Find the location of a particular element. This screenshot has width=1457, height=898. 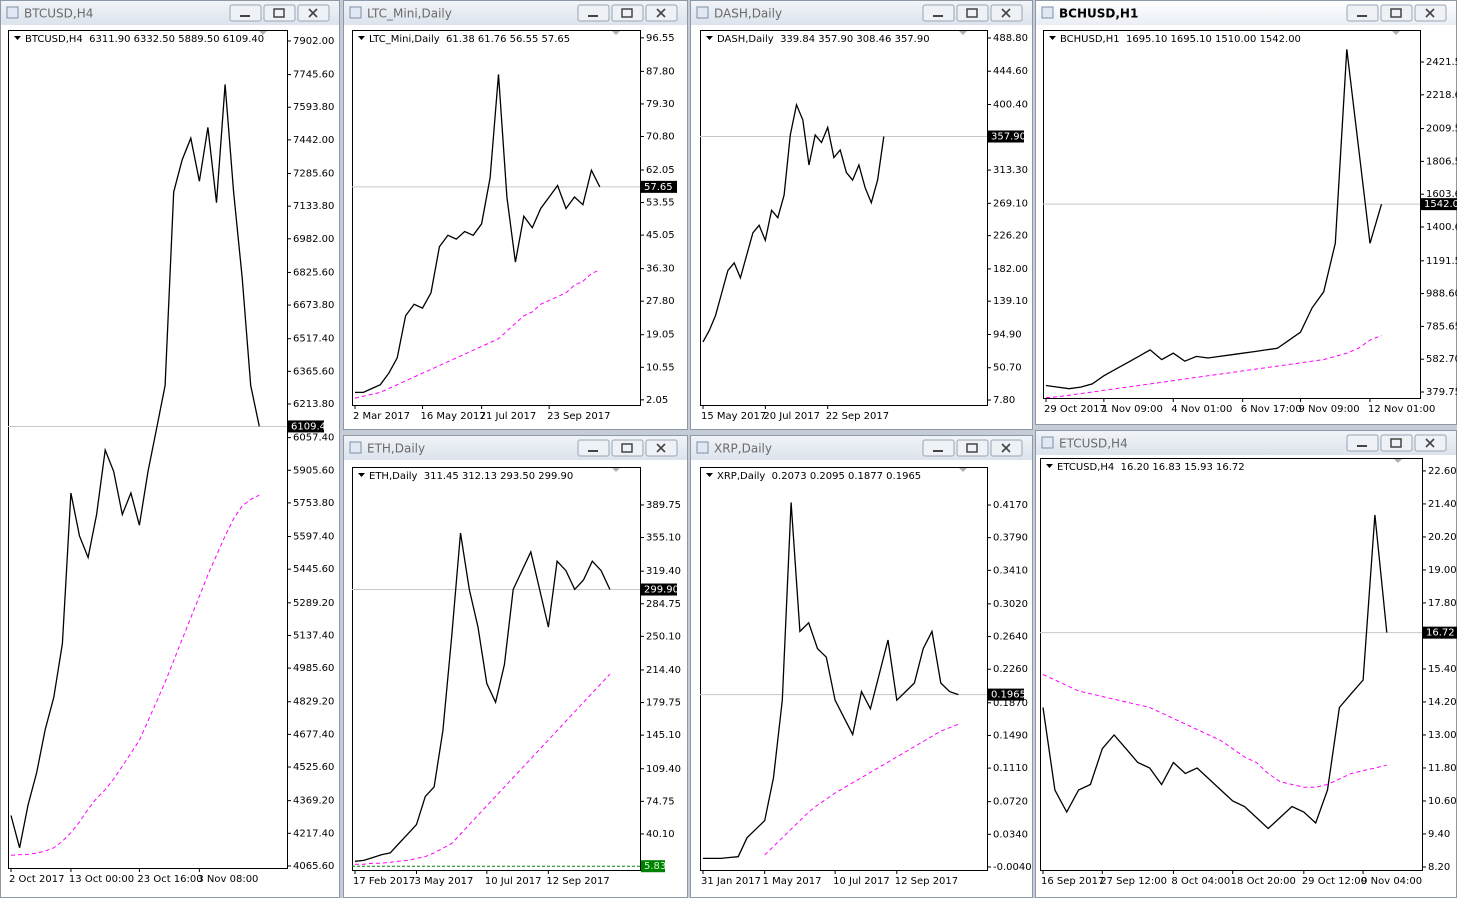

window-title: ETH,Daily is located at coordinates (396, 449).